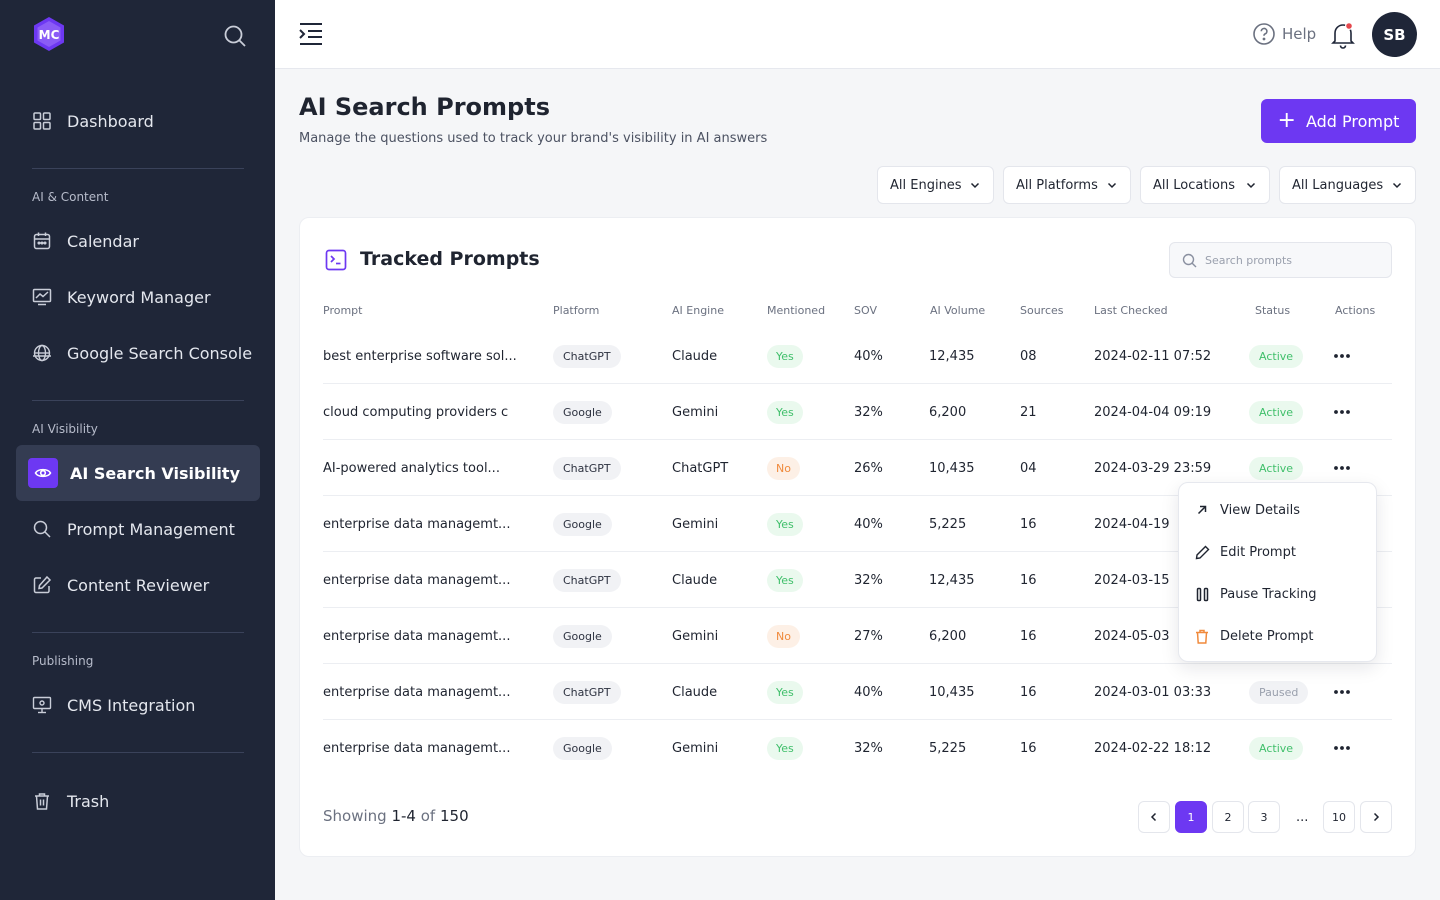 Image resolution: width=1440 pixels, height=900 pixels. What do you see at coordinates (138, 241) in the screenshot?
I see `sidebar-item-calendar: Calendar` at bounding box center [138, 241].